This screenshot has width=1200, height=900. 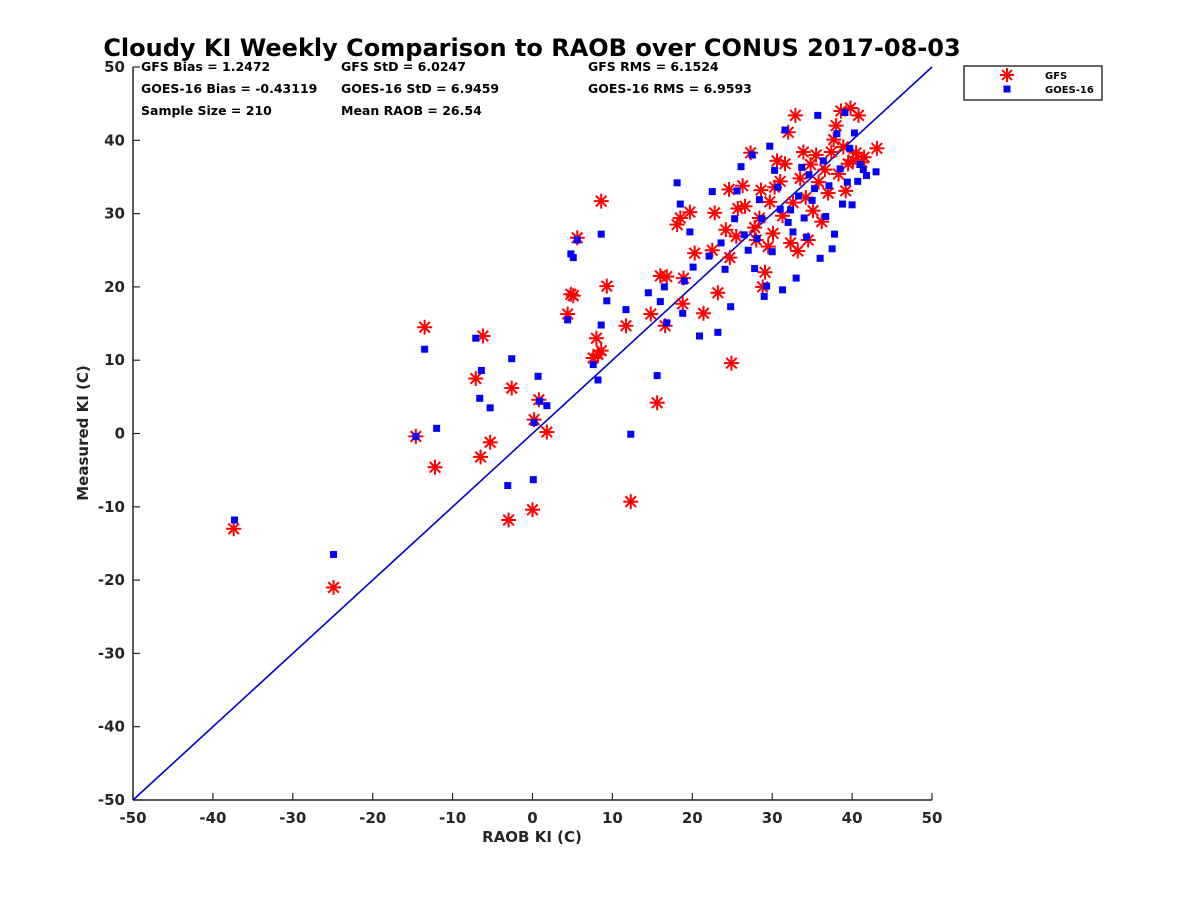 I want to click on stat-mean-raob: Mean RAOB = 26.54, so click(x=411, y=110).